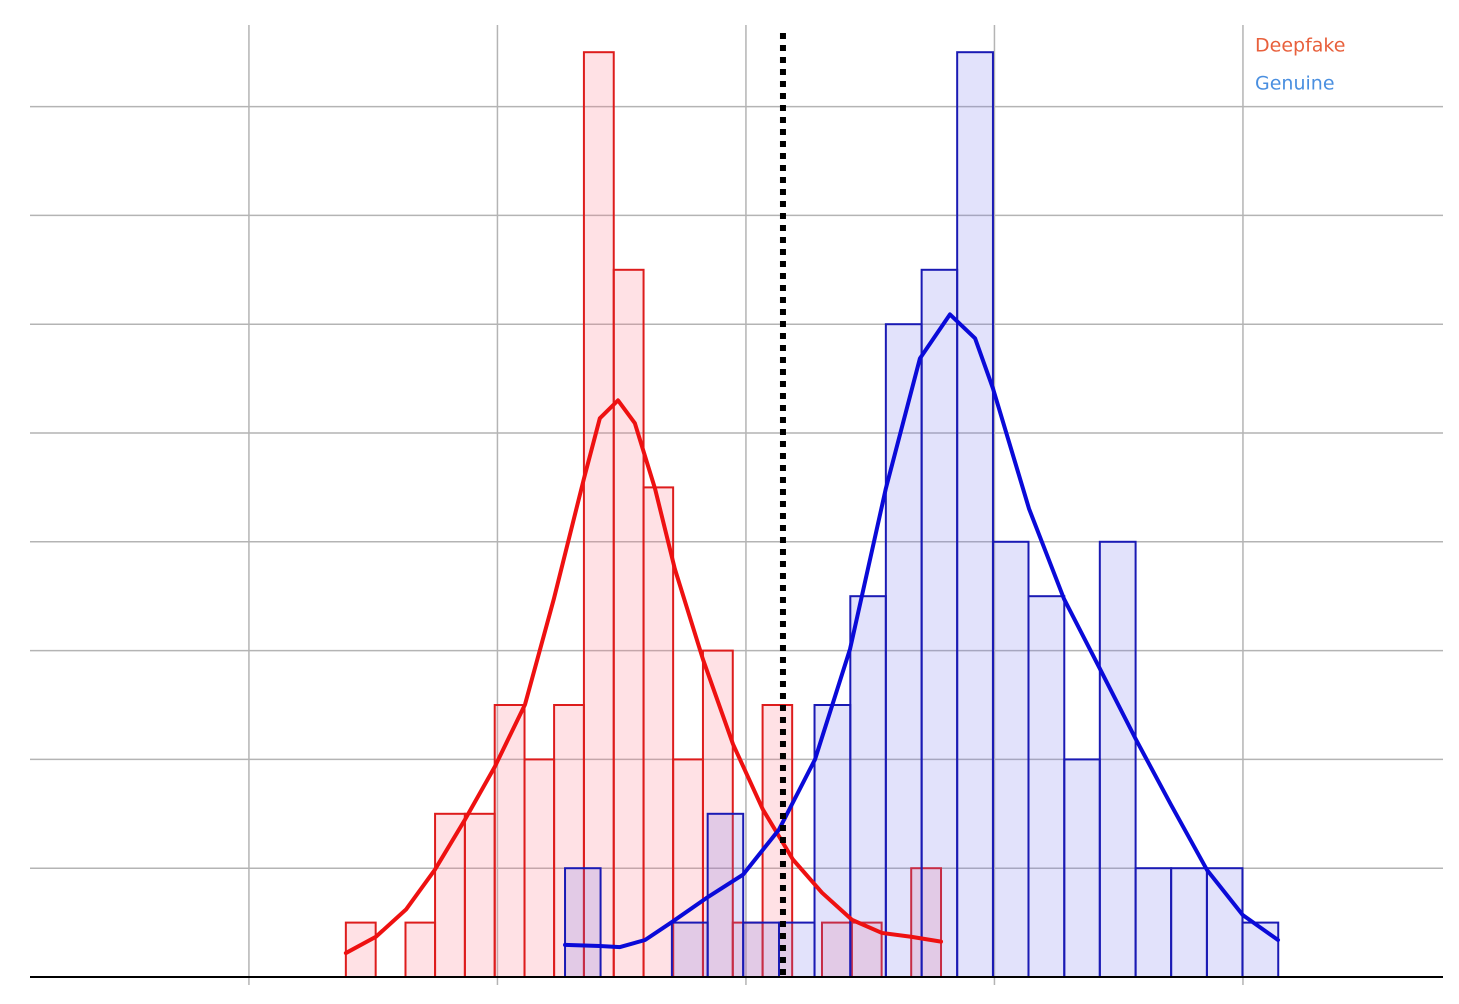 Image resolution: width=1459 pixels, height=1004 pixels. Describe the element at coordinates (1300, 46) in the screenshot. I see `legend-entry: Deepfake` at that location.